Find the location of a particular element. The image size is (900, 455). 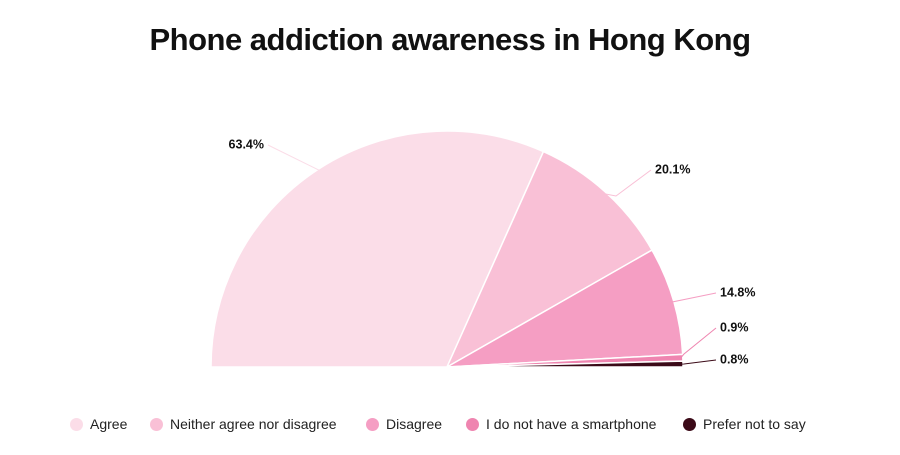

chart-title: Phone addiction awareness in Hong Kong is located at coordinates (450, 39).